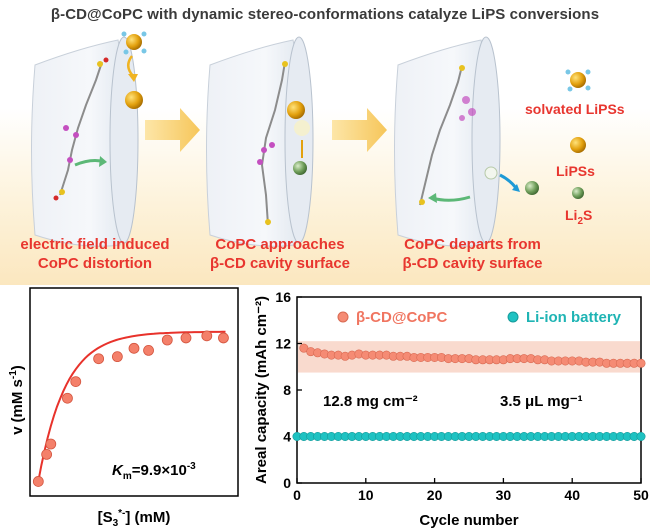 The image size is (650, 531). Describe the element at coordinates (154, 471) in the screenshot. I see `km-label: Km=9.9×10-3` at that location.